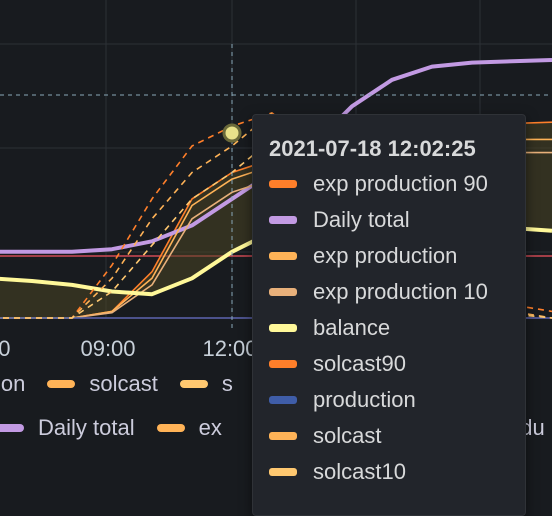 This screenshot has height=516, width=552. What do you see at coordinates (86, 427) in the screenshot?
I see `legend-label: Daily total` at bounding box center [86, 427].